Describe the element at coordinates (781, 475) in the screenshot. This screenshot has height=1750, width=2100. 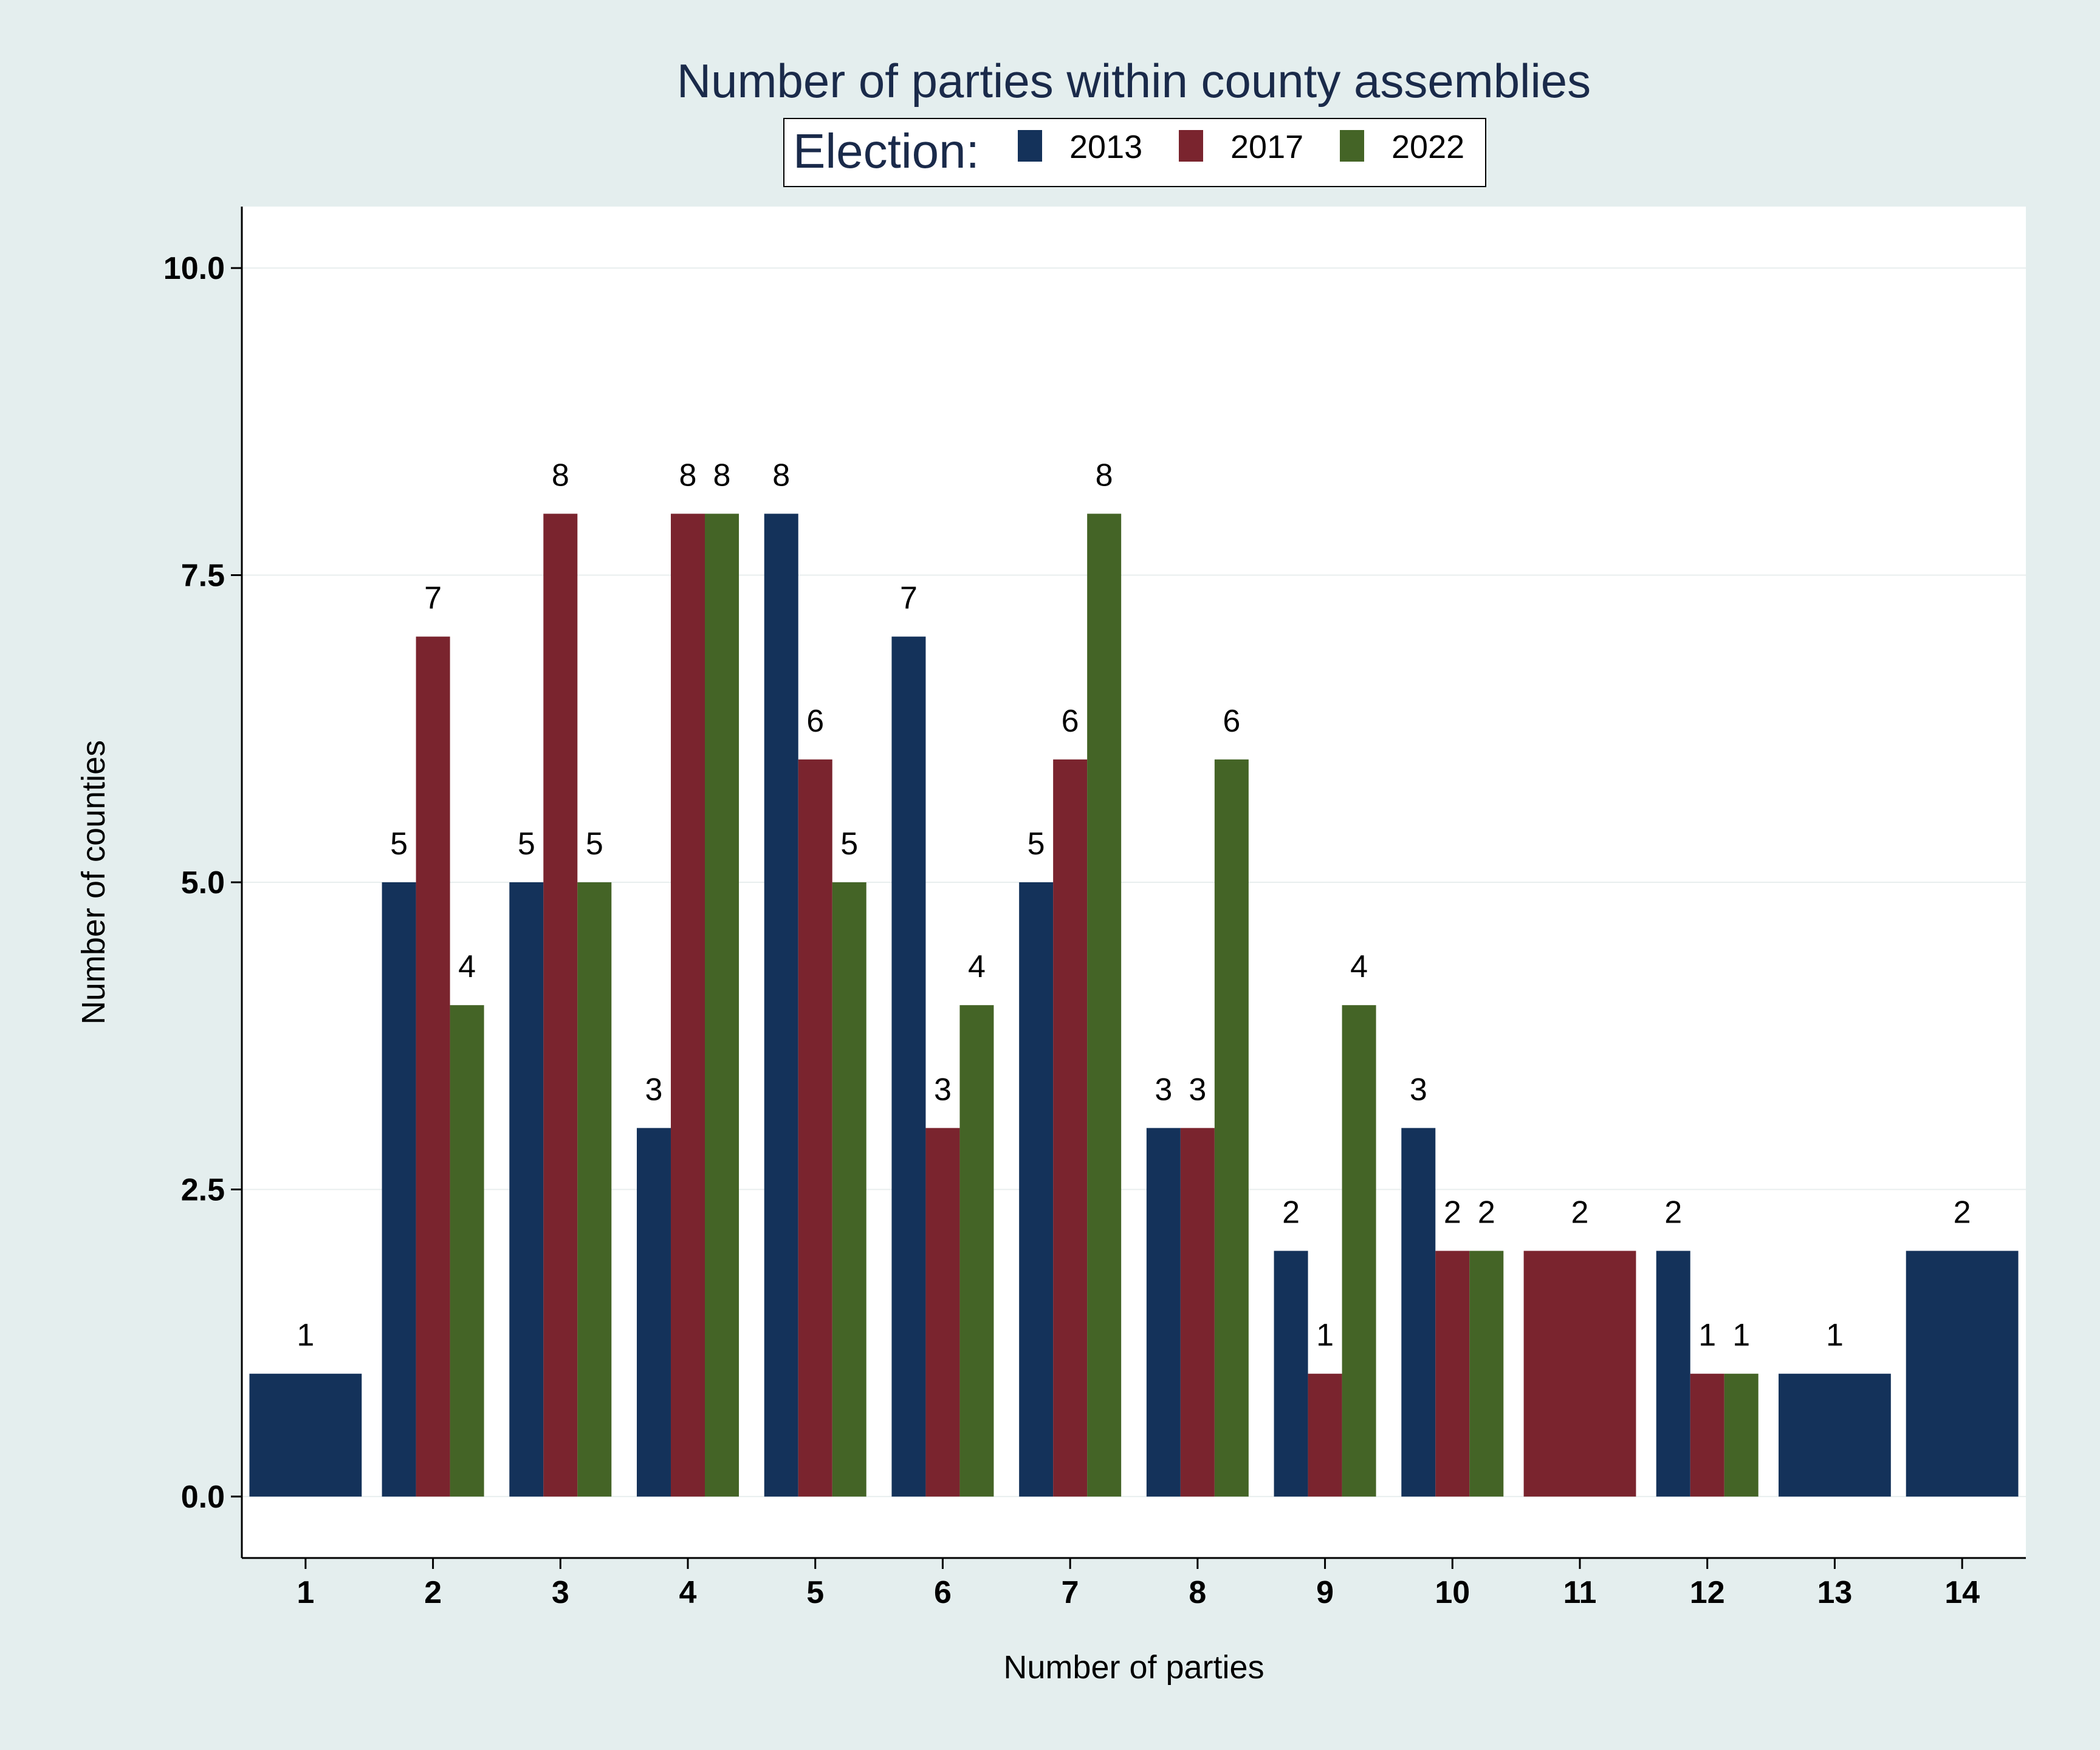
I see `data-label-2013-5: 8` at that location.